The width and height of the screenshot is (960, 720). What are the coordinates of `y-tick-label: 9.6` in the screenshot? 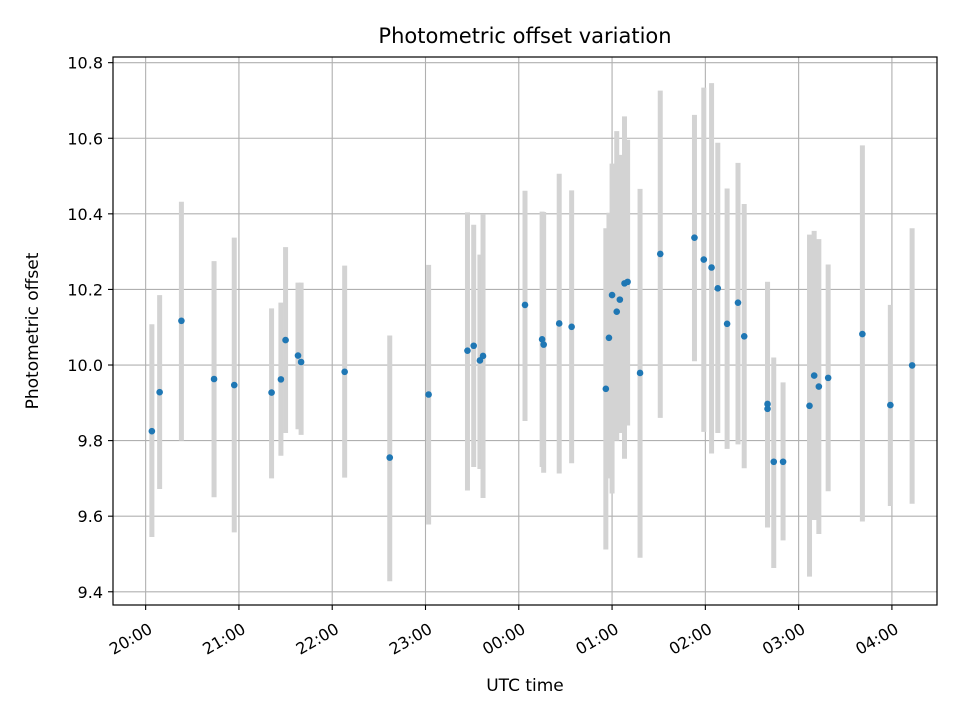 It's located at (90, 516).